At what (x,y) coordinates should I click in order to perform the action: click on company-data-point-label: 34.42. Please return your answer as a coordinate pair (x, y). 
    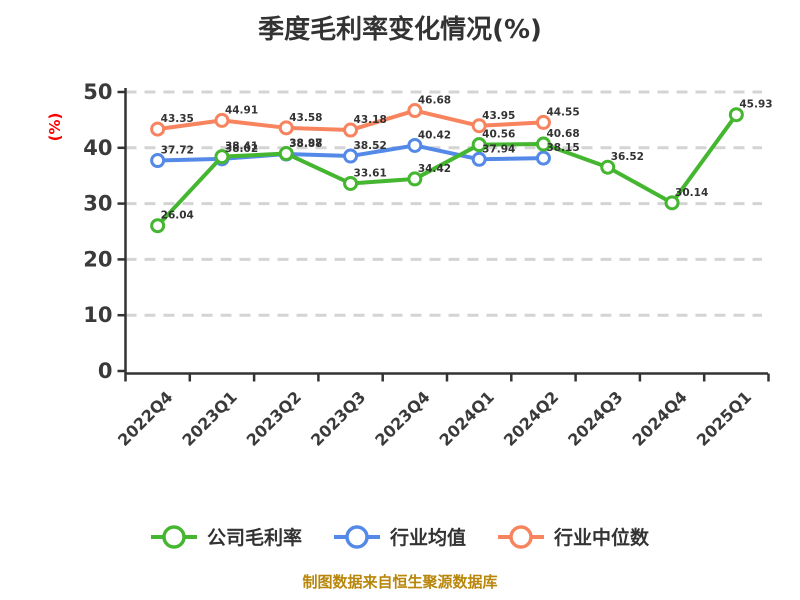
    Looking at the image, I should click on (434, 169).